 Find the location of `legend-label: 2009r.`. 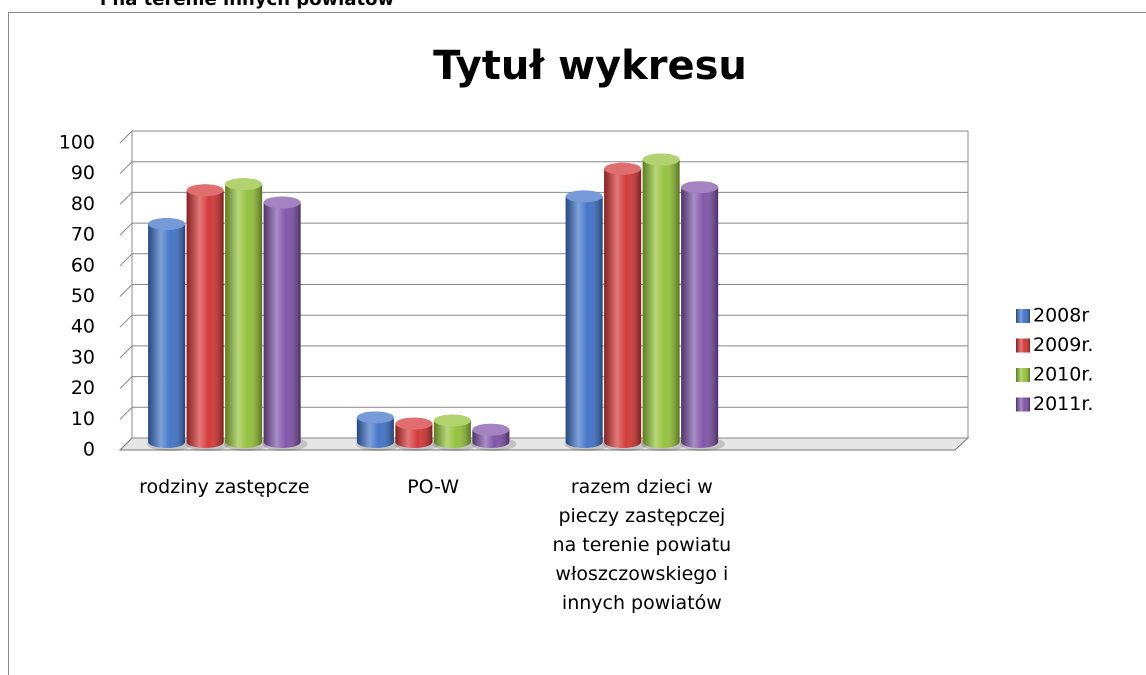

legend-label: 2009r. is located at coordinates (1063, 345).